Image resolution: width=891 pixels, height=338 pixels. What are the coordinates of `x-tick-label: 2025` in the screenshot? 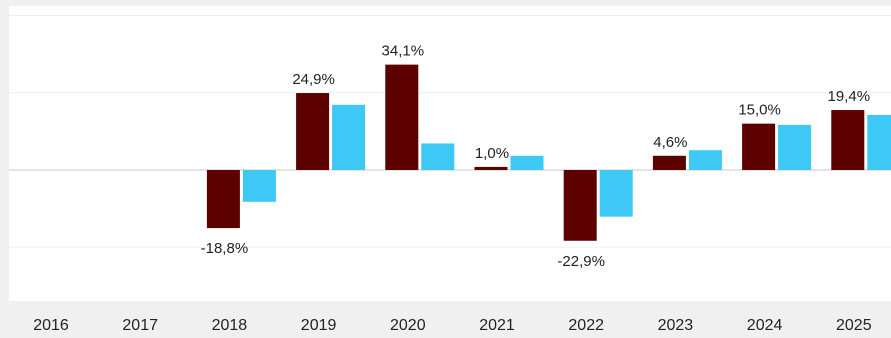 It's located at (854, 325).